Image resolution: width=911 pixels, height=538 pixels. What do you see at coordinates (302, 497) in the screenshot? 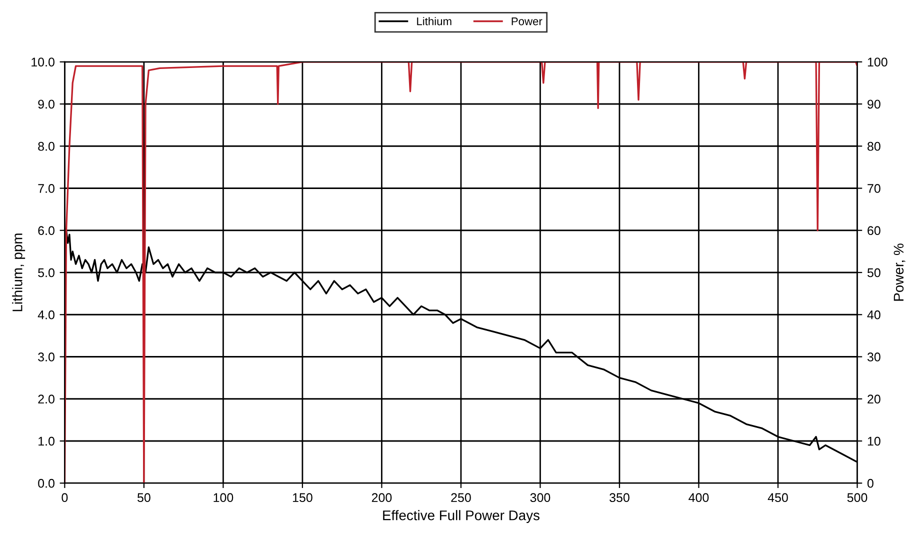
I see `x-tick-label: 150` at bounding box center [302, 497].